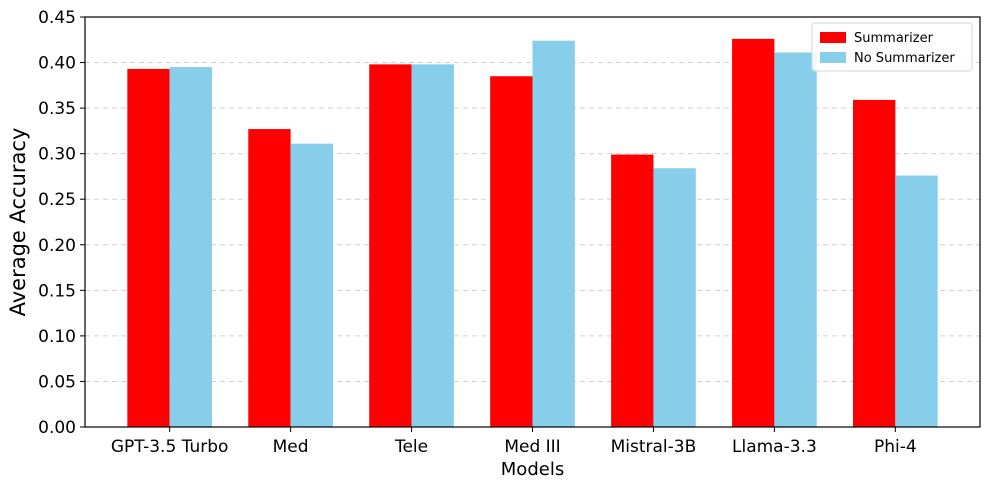  What do you see at coordinates (57, 200) in the screenshot?
I see `y-tick-label: 0.25` at bounding box center [57, 200].